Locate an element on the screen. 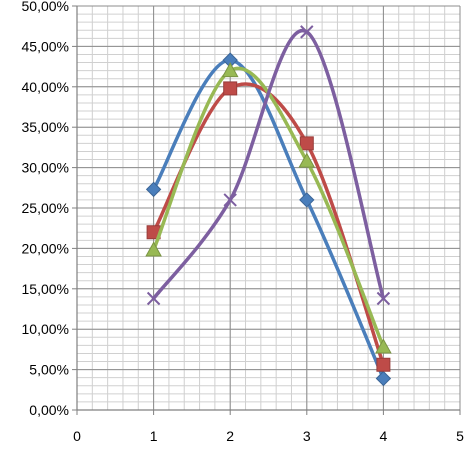 The width and height of the screenshot is (465, 449). y-tick-label: 5,00% is located at coordinates (49, 370).